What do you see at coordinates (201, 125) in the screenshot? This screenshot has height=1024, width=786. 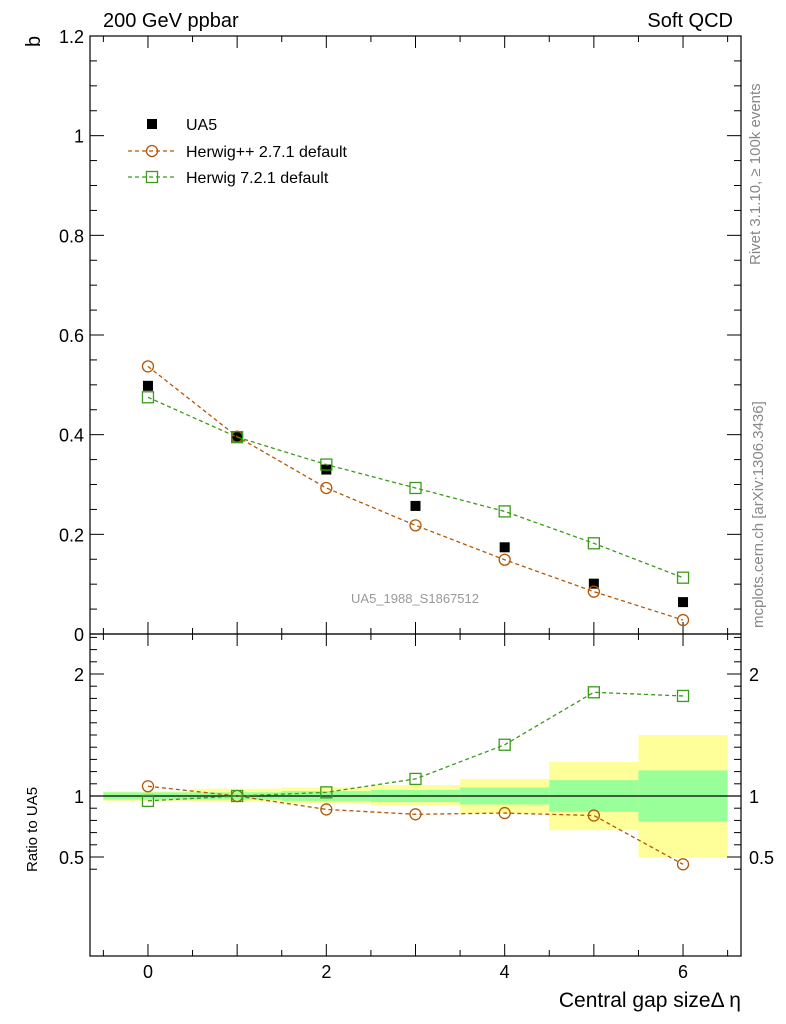 I see `legend-label: UA5` at bounding box center [201, 125].